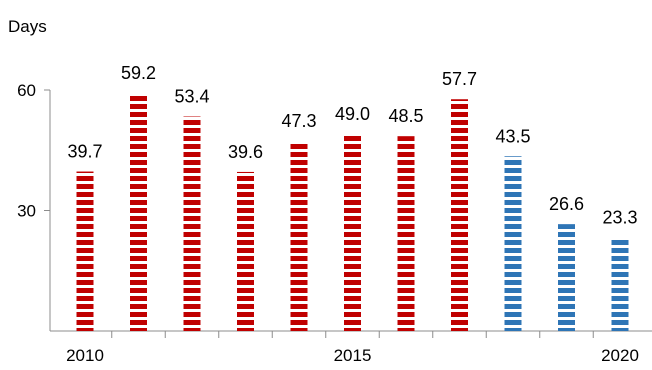 This screenshot has width=652, height=370. What do you see at coordinates (27, 26) in the screenshot?
I see `y-axis-unit-label: Days` at bounding box center [27, 26].